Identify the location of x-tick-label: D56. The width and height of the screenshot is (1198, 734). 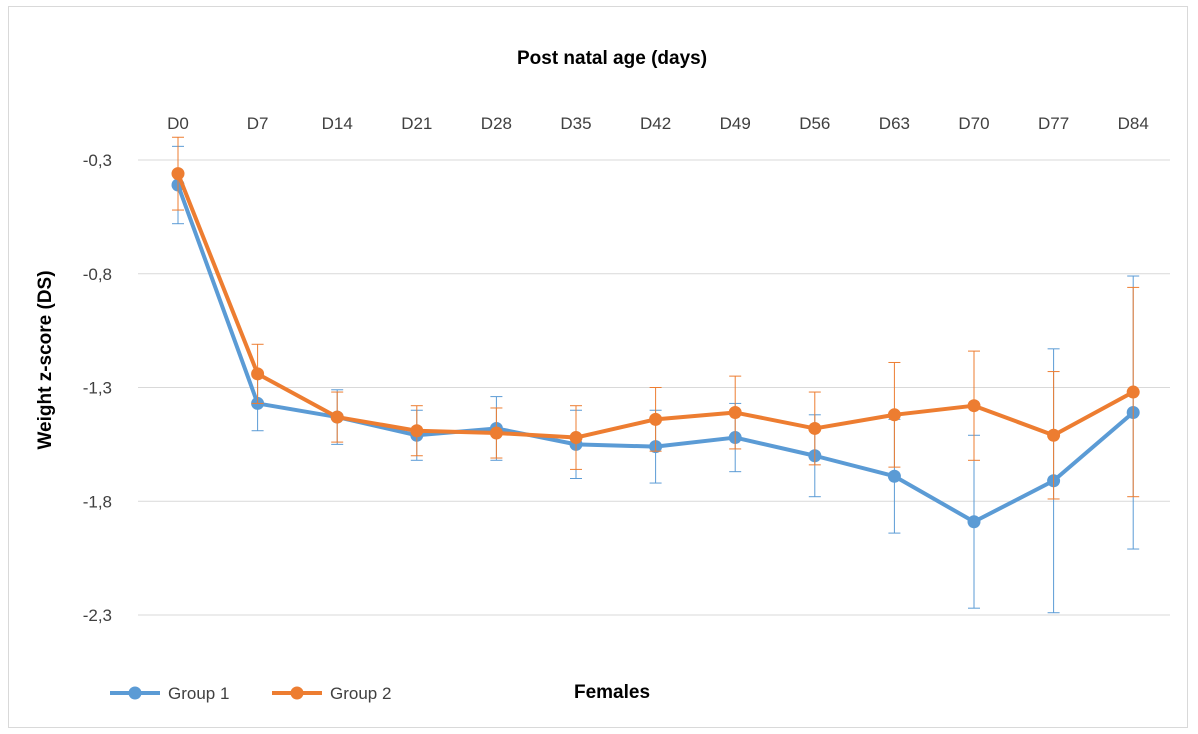
(814, 123).